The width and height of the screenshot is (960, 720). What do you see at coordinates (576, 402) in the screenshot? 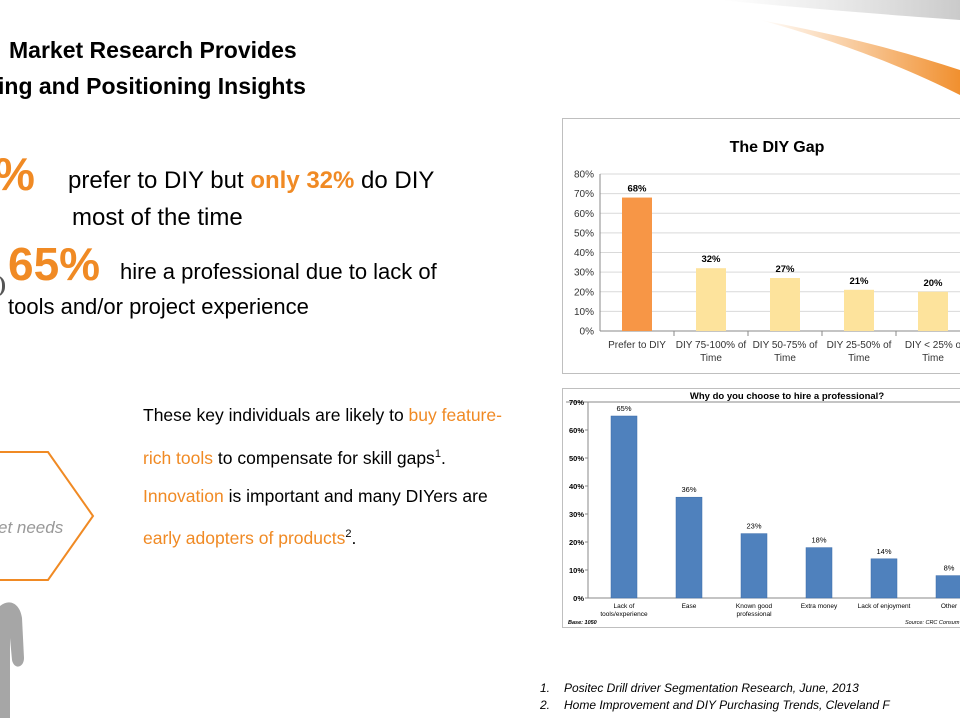
I see `chart2-ytick-label: 70%` at bounding box center [576, 402].